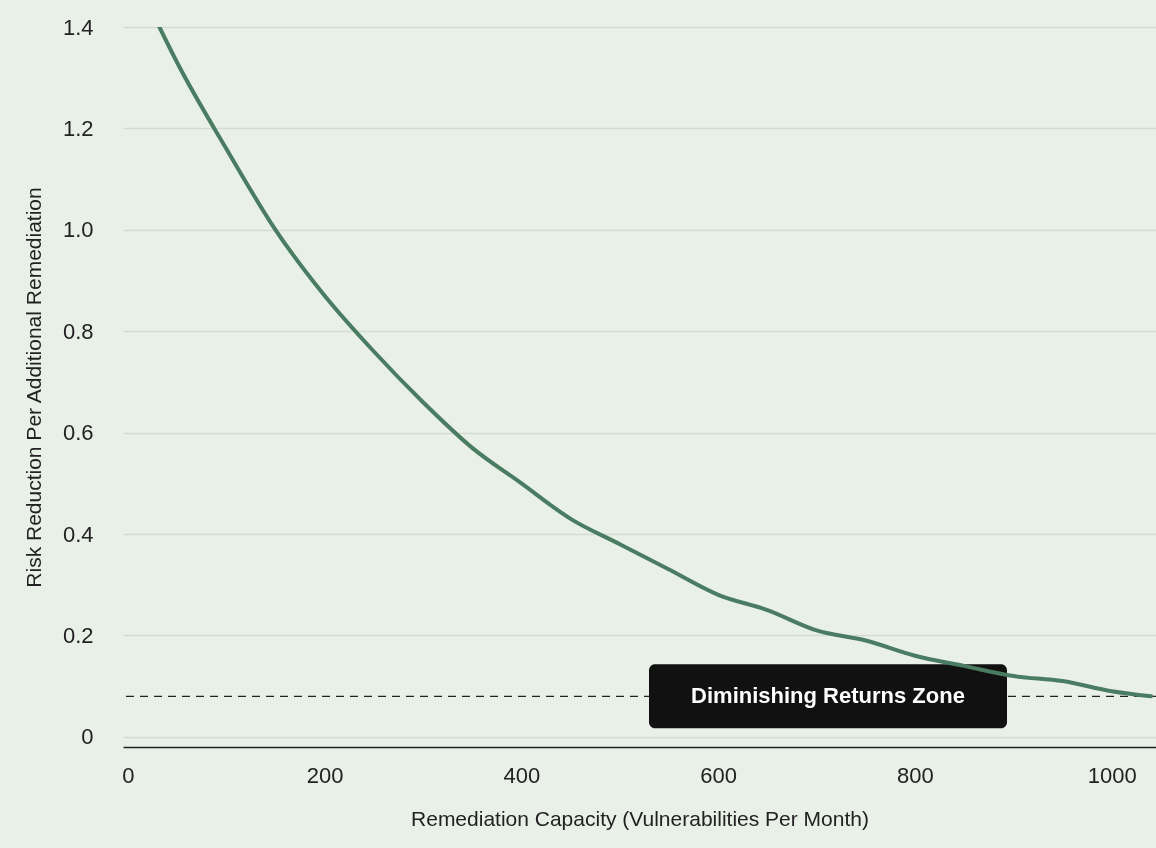  What do you see at coordinates (78, 128) in the screenshot?
I see `y-tick-label: 1.2` at bounding box center [78, 128].